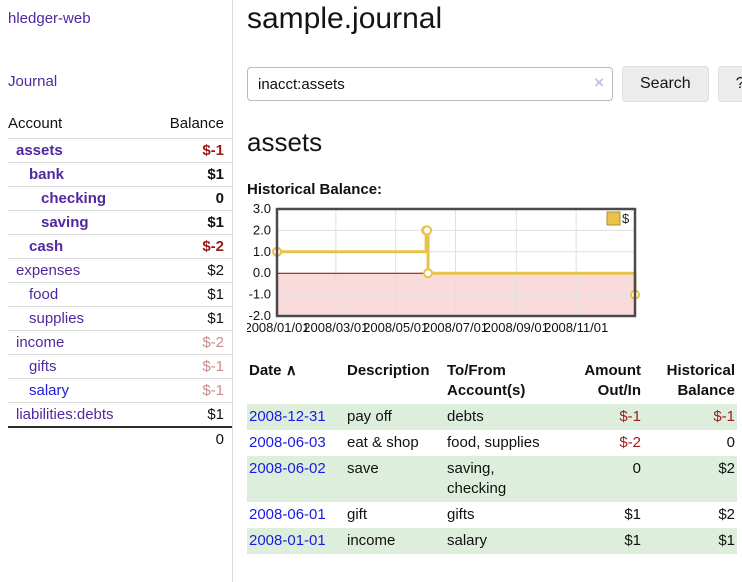 The width and height of the screenshot is (742, 582). I want to click on account-link-bank: bank, so click(47, 174).